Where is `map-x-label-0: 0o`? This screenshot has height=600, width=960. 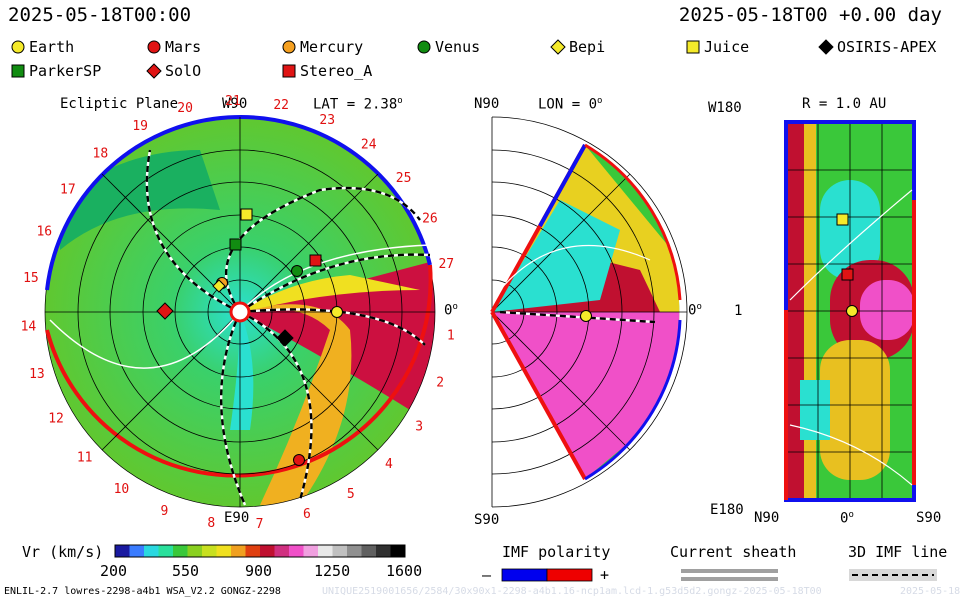
map-x-label-0: 0o is located at coordinates (847, 518).